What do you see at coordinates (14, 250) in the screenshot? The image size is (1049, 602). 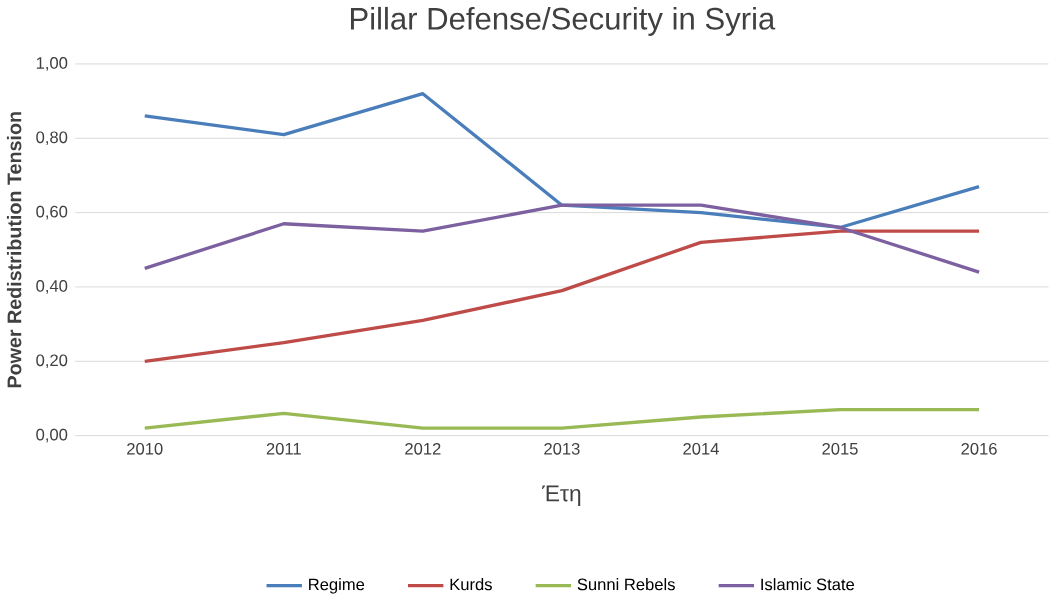 I see `y-axis-title: Power Redistribution Tension` at bounding box center [14, 250].